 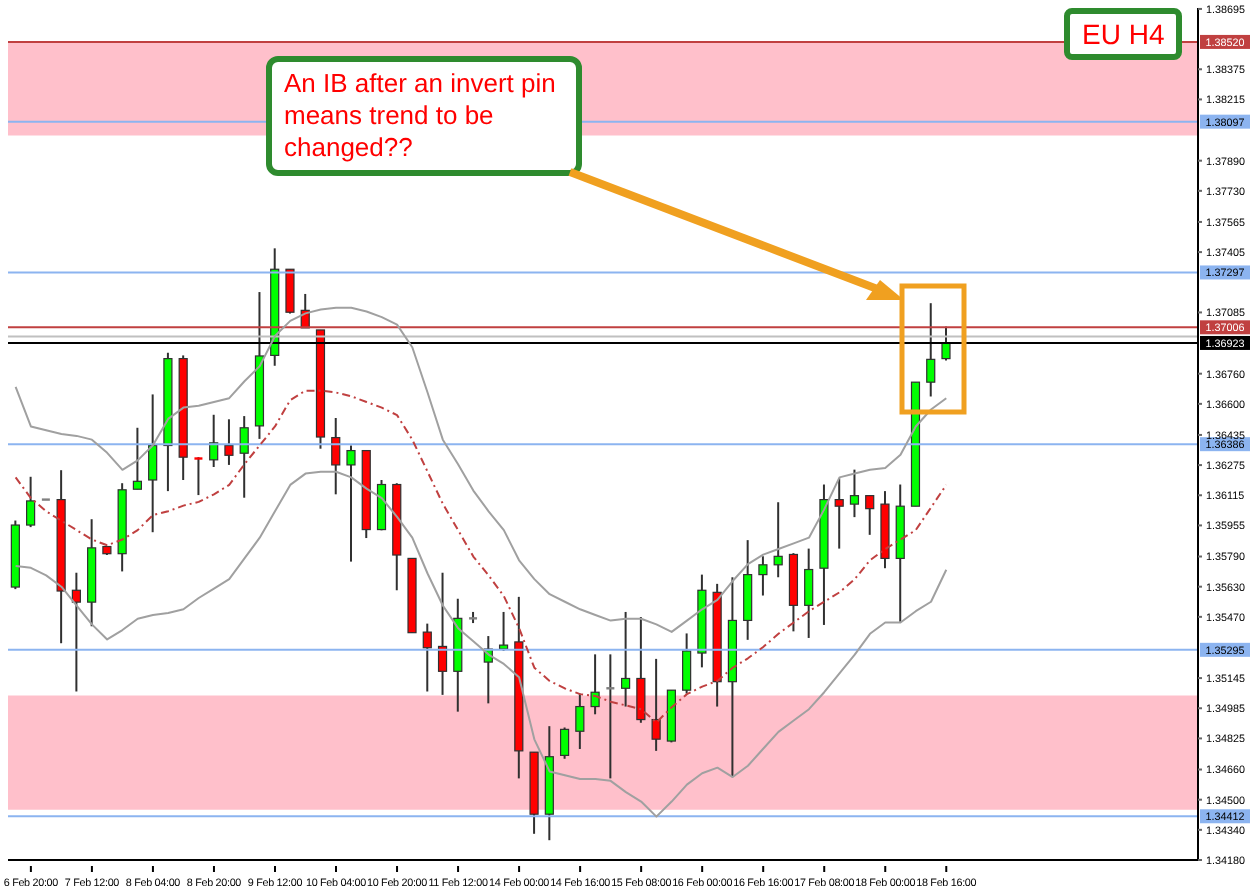 I want to click on annotation: An IB after an invert pin means trend to be changed??, so click(x=424, y=116).